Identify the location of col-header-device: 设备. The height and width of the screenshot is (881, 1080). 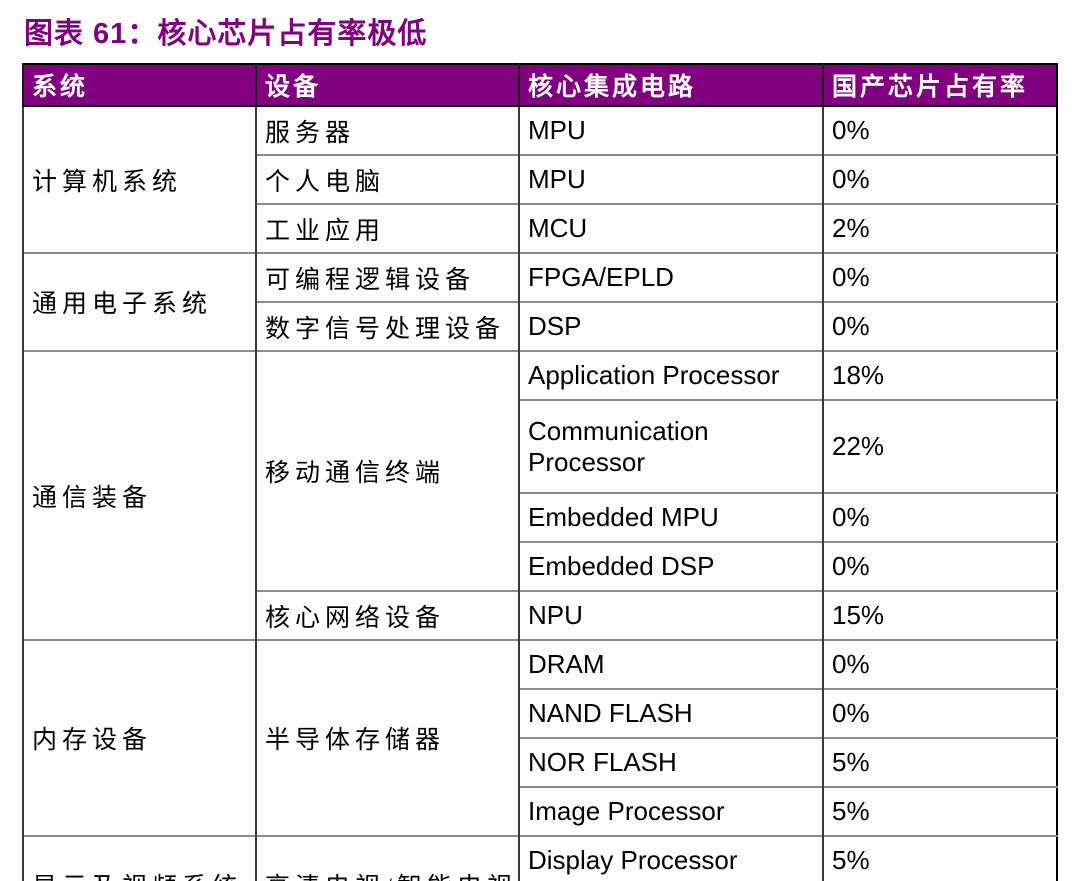
(387, 85).